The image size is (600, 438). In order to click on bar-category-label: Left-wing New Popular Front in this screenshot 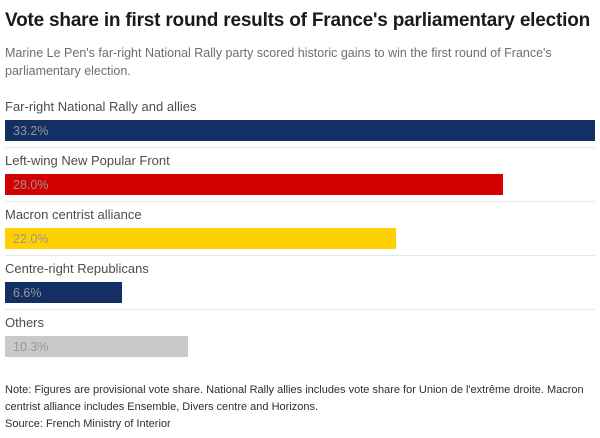, I will do `click(87, 161)`.